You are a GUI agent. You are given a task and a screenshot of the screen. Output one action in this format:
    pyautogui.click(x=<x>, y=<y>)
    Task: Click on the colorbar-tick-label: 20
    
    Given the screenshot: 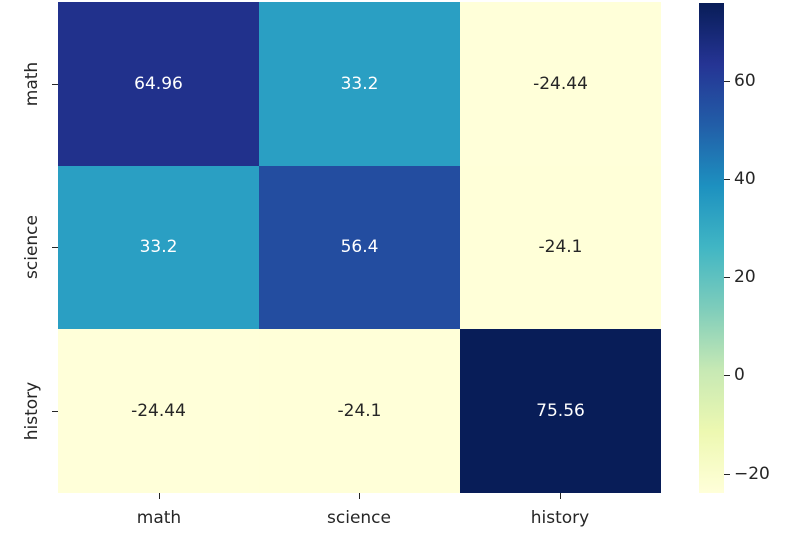 What is the action you would take?
    pyautogui.click(x=745, y=277)
    